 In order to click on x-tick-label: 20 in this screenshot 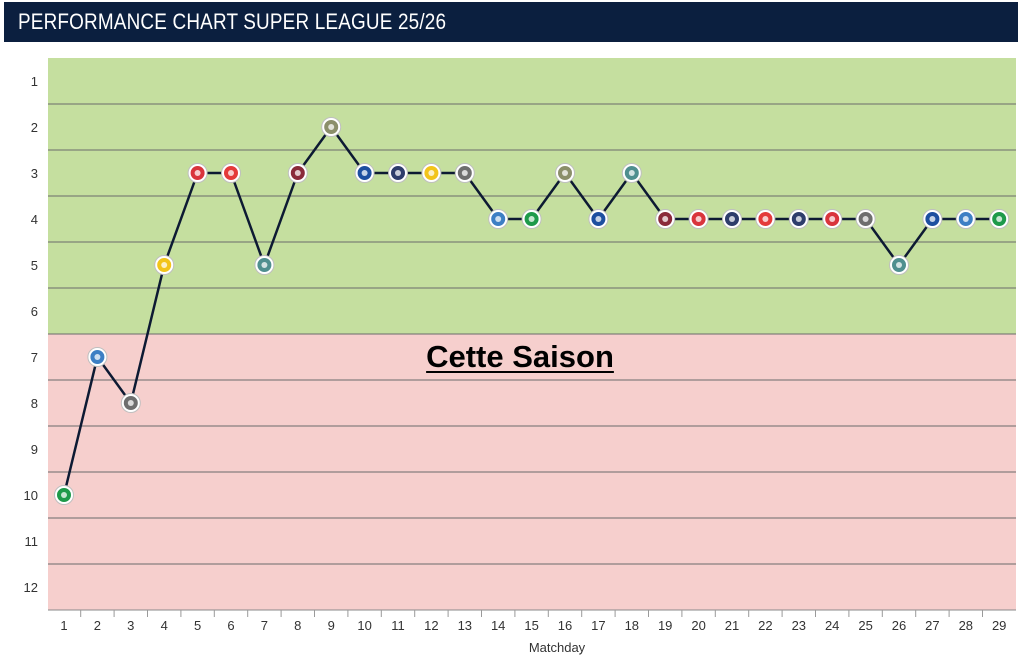, I will do `click(698, 625)`.